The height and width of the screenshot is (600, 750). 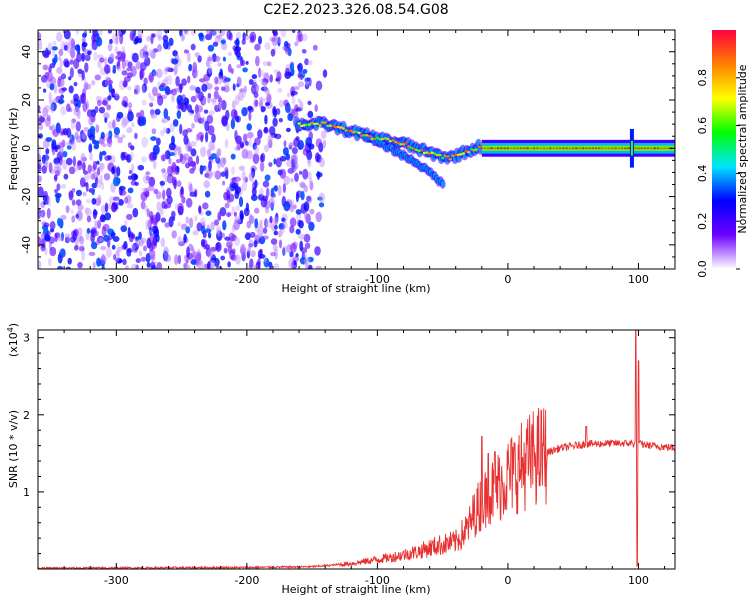 I want to click on colorbar-tick-label: 0.2, so click(x=702, y=221).